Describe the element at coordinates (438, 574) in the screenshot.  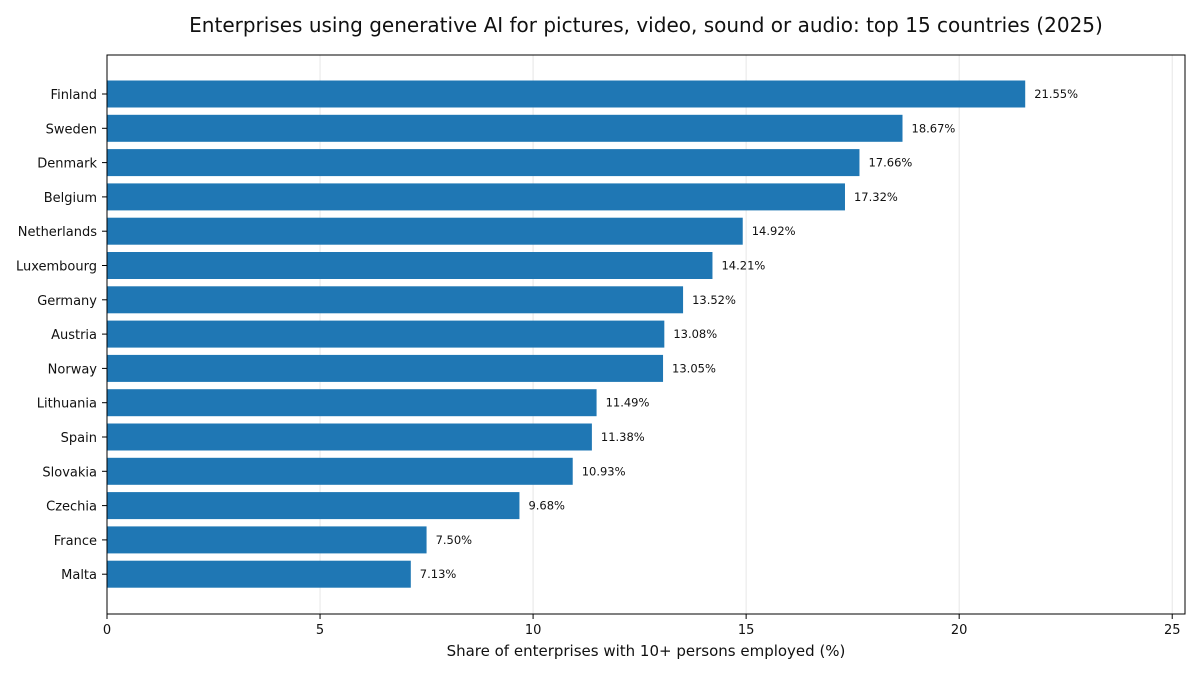
I see `data-label-malta: 7.13%` at that location.